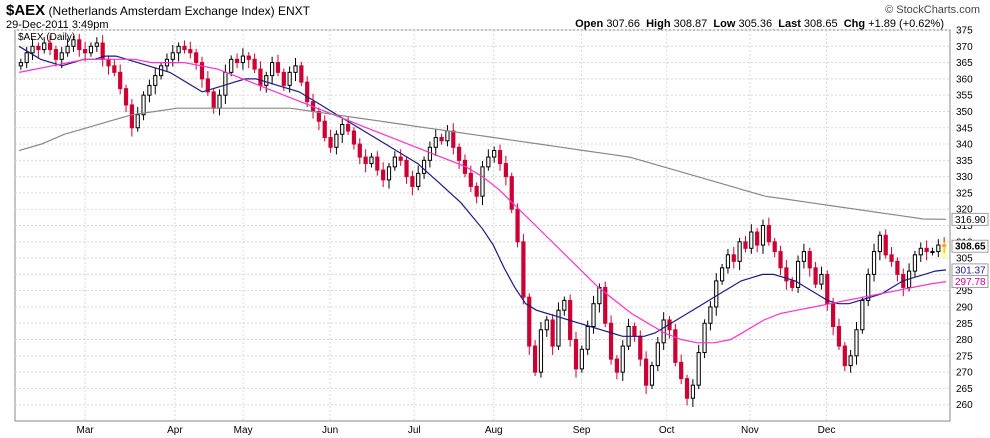 This screenshot has width=990, height=438. Describe the element at coordinates (820, 24) in the screenshot. I see `last-value: 308.65` at that location.